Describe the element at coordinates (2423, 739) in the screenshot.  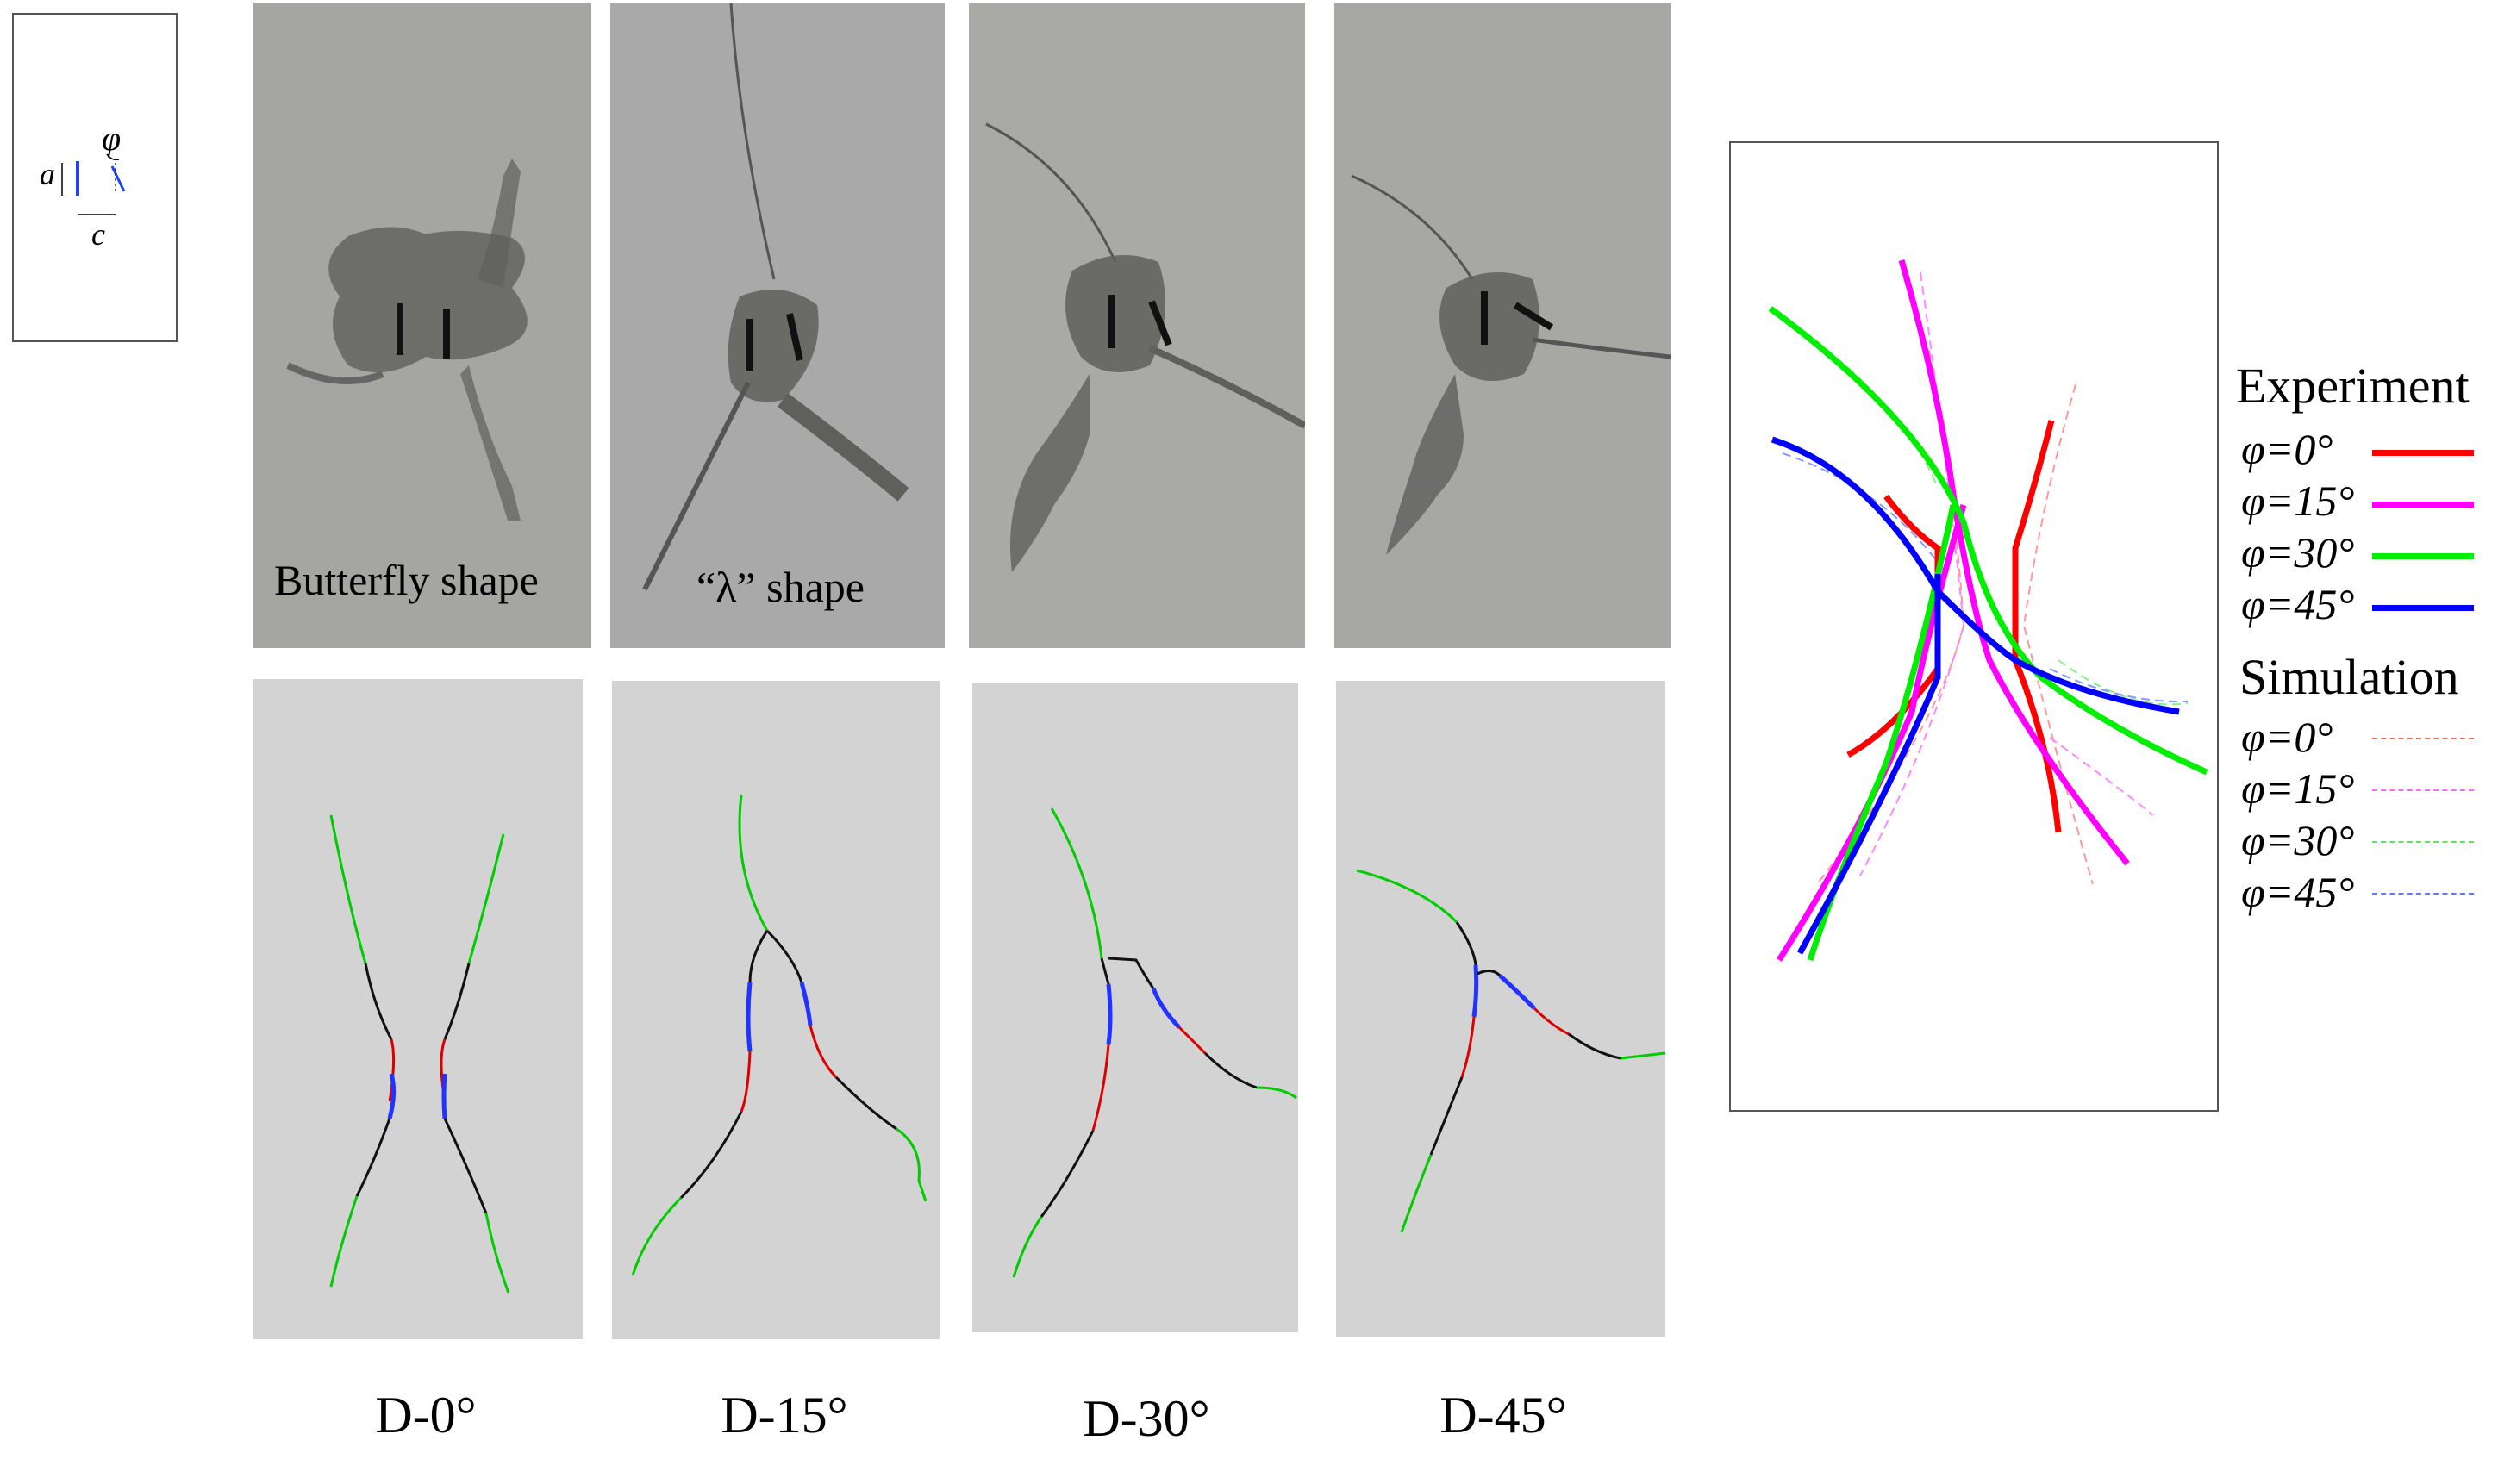
I see `legend-sim-phi0-line` at that location.